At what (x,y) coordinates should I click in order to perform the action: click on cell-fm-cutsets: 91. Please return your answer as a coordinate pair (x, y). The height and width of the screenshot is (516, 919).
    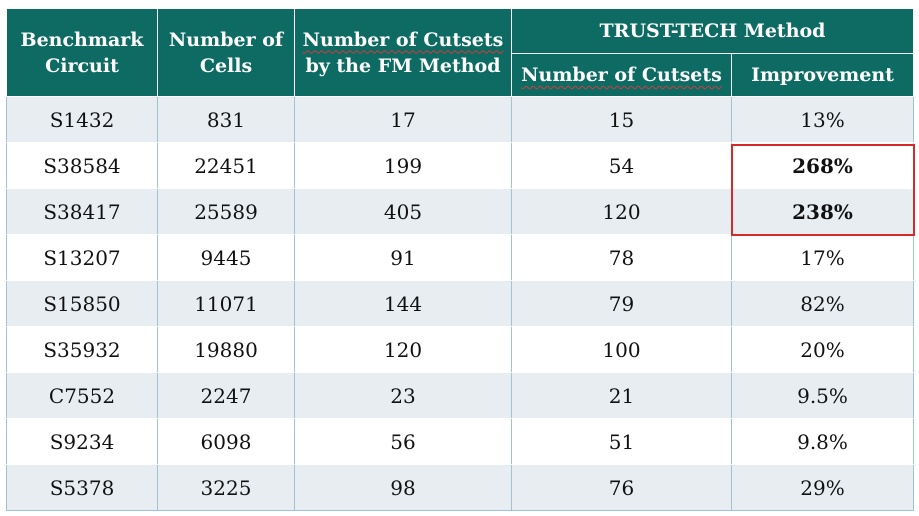
    Looking at the image, I should click on (403, 257).